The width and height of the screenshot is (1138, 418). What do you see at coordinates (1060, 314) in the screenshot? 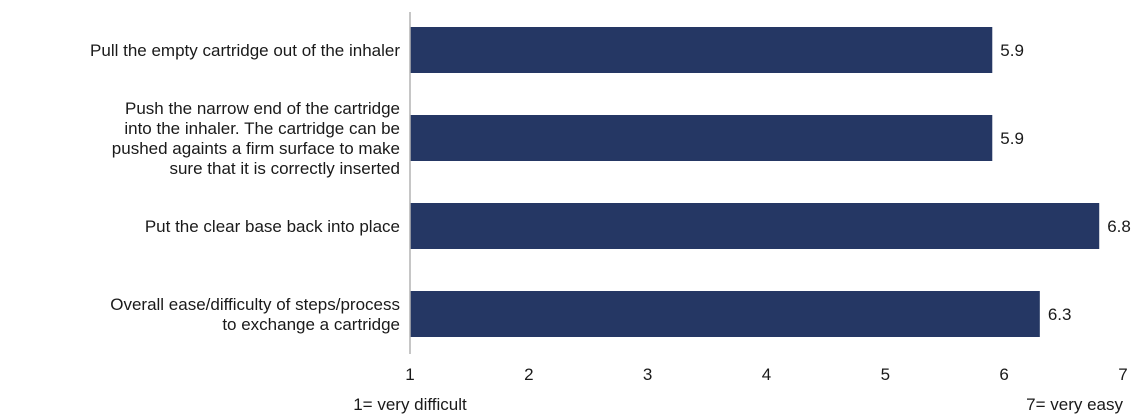
I see `value-label-4: 6.3` at bounding box center [1060, 314].